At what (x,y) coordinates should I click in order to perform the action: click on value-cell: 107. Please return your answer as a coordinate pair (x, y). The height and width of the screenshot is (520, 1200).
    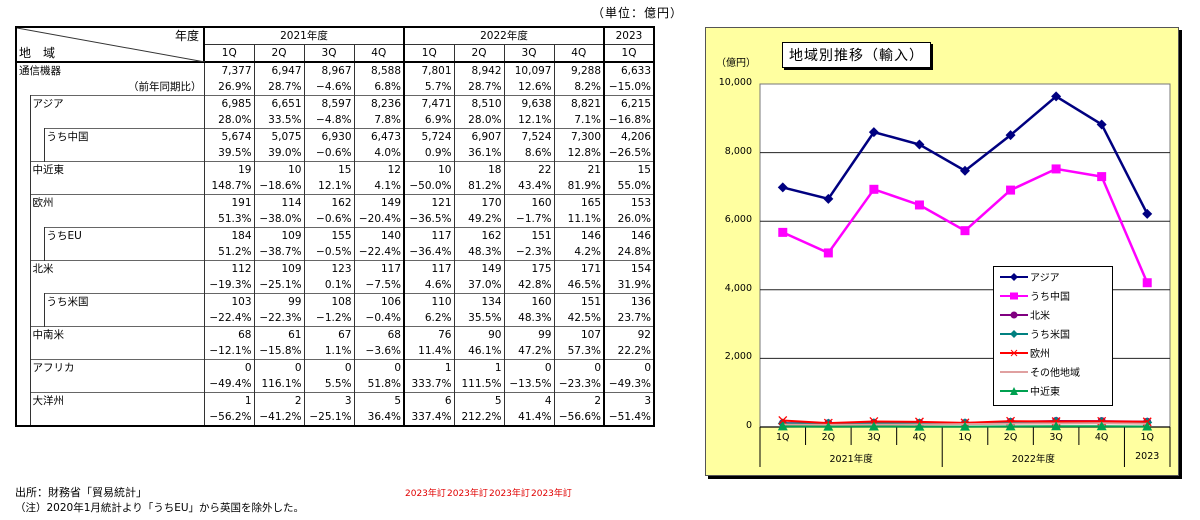
    Looking at the image, I should click on (579, 334).